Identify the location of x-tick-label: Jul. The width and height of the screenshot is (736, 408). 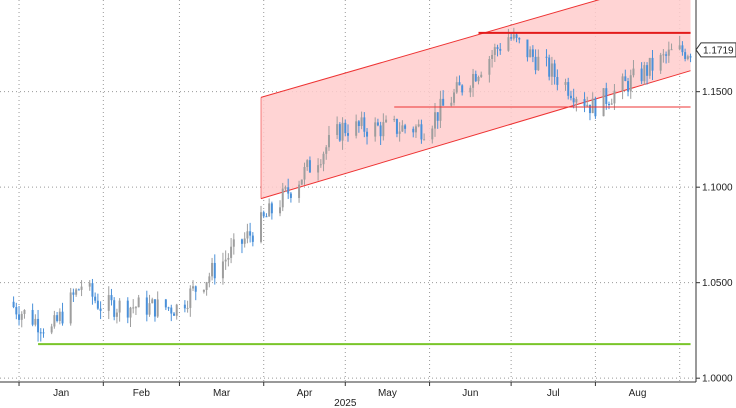
(553, 393).